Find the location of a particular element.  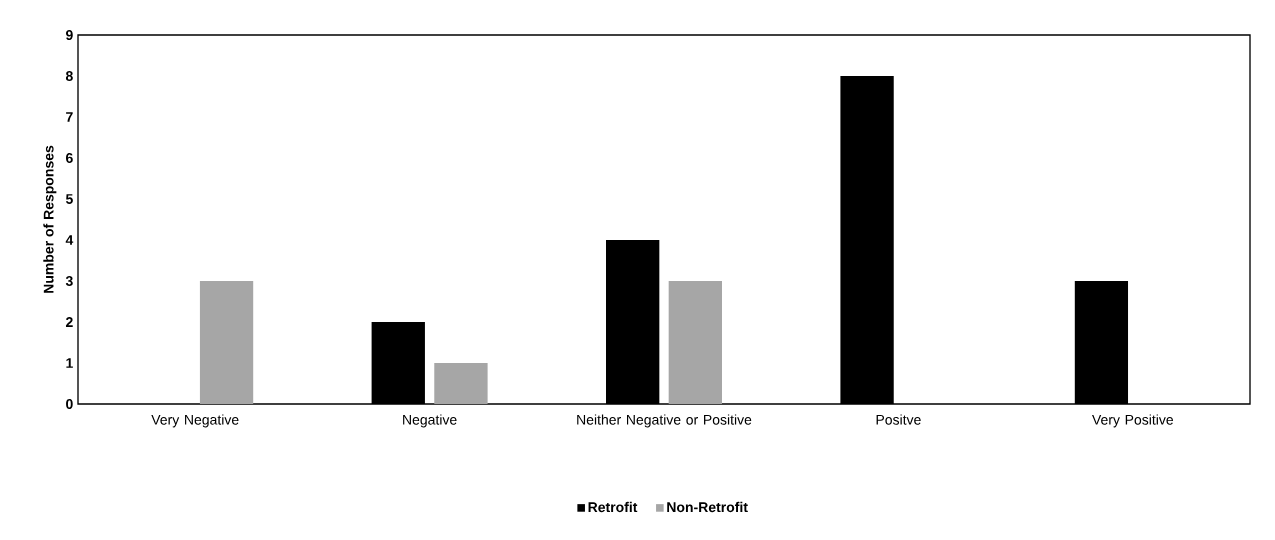

y-tick-label: 2 is located at coordinates (69, 322).